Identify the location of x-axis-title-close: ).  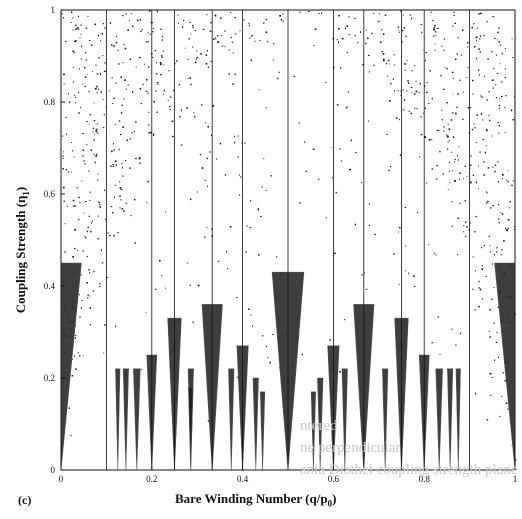
(334, 498).